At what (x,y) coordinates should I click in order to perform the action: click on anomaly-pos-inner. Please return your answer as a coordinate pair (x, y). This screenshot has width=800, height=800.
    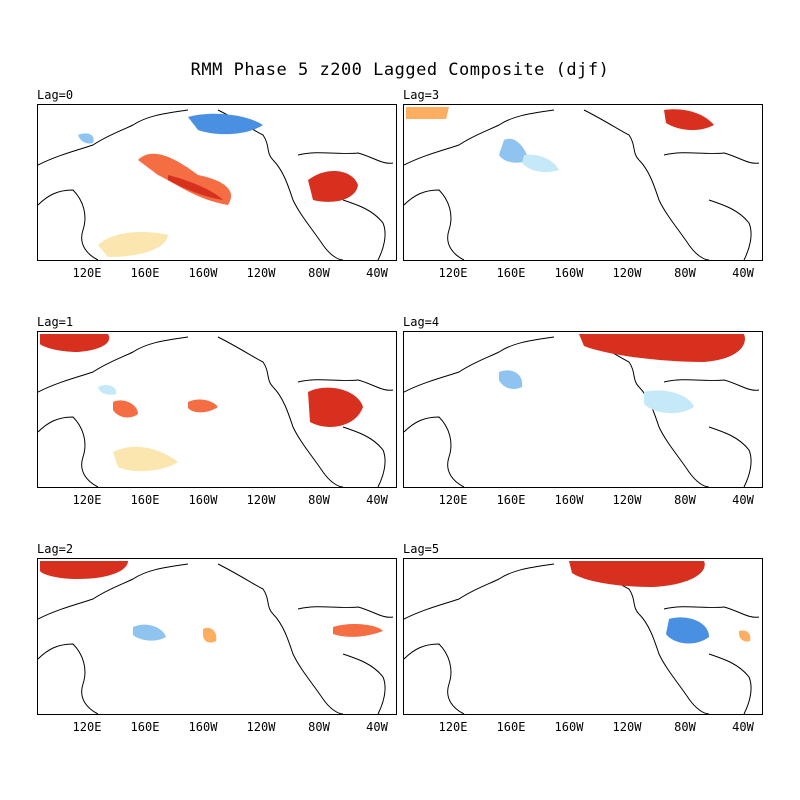
    Looking at the image, I should click on (195, 187).